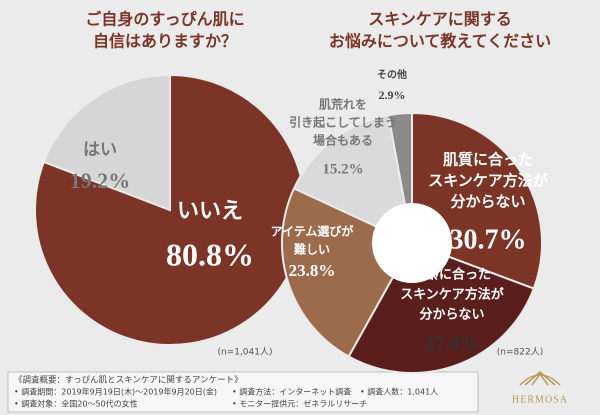 This screenshot has height=415, width=600. What do you see at coordinates (343, 122) in the screenshot?
I see `slice-label: 引き起こしてしまう` at bounding box center [343, 122].